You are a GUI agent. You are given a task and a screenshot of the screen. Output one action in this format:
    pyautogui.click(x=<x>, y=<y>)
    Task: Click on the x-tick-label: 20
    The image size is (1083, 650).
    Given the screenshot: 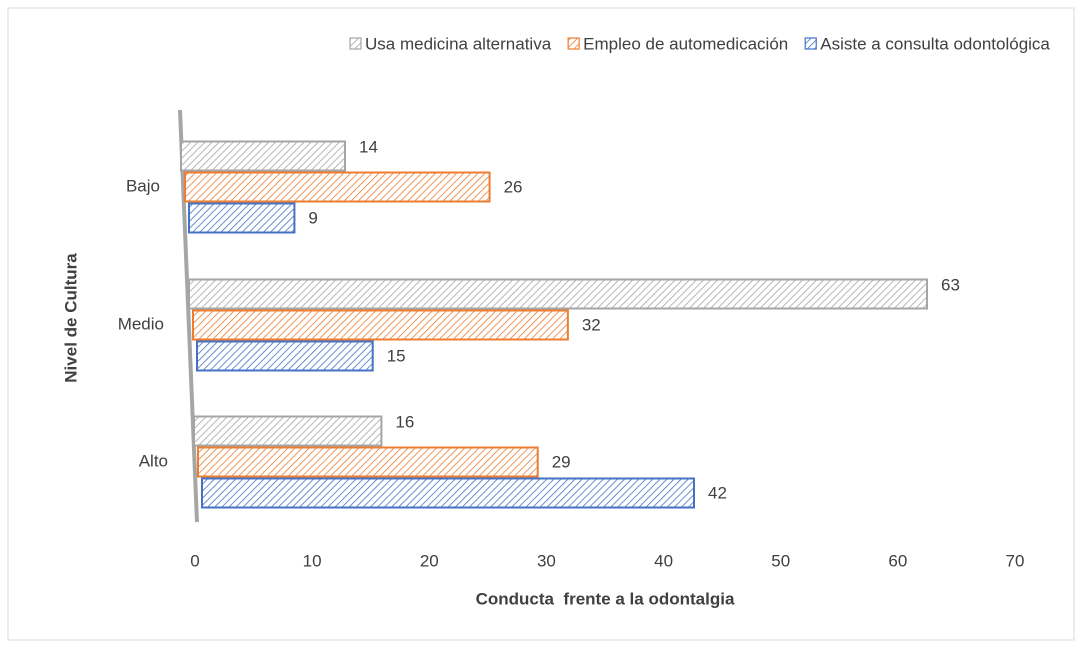 What is the action you would take?
    pyautogui.click(x=429, y=560)
    